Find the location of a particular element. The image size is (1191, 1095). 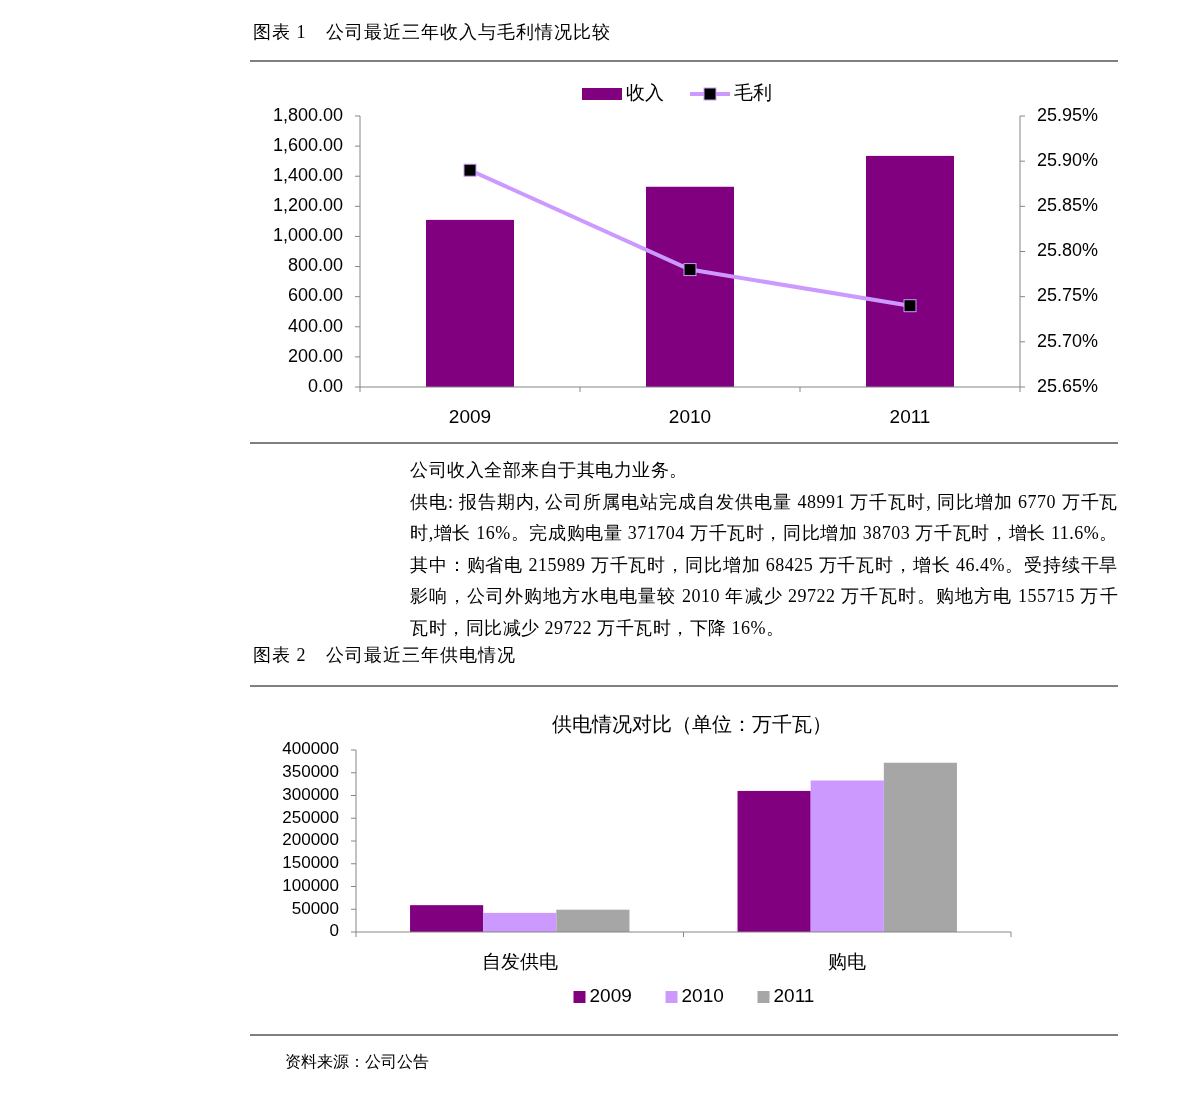

y-tick-label: 300000 is located at coordinates (310, 794).